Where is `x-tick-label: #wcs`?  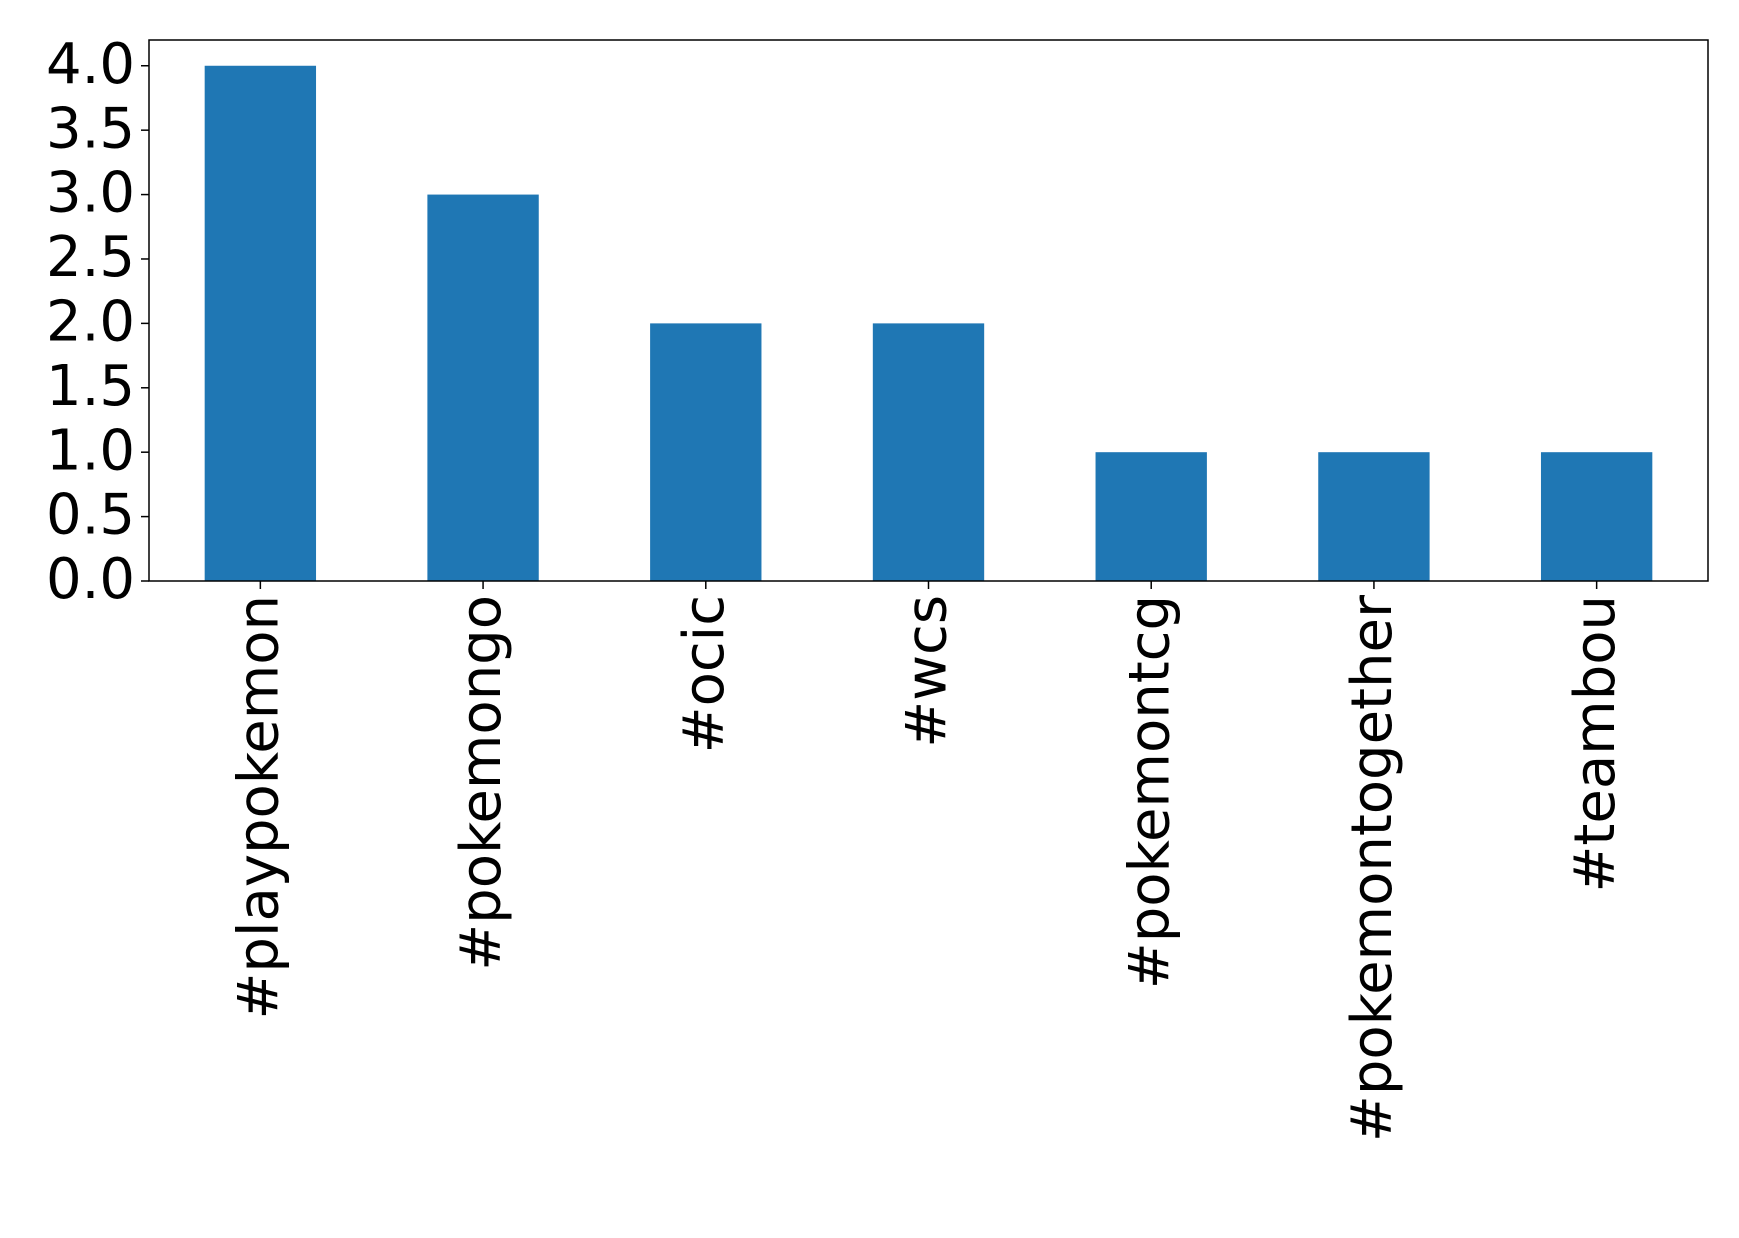
x-tick-label: #wcs is located at coordinates (927, 671).